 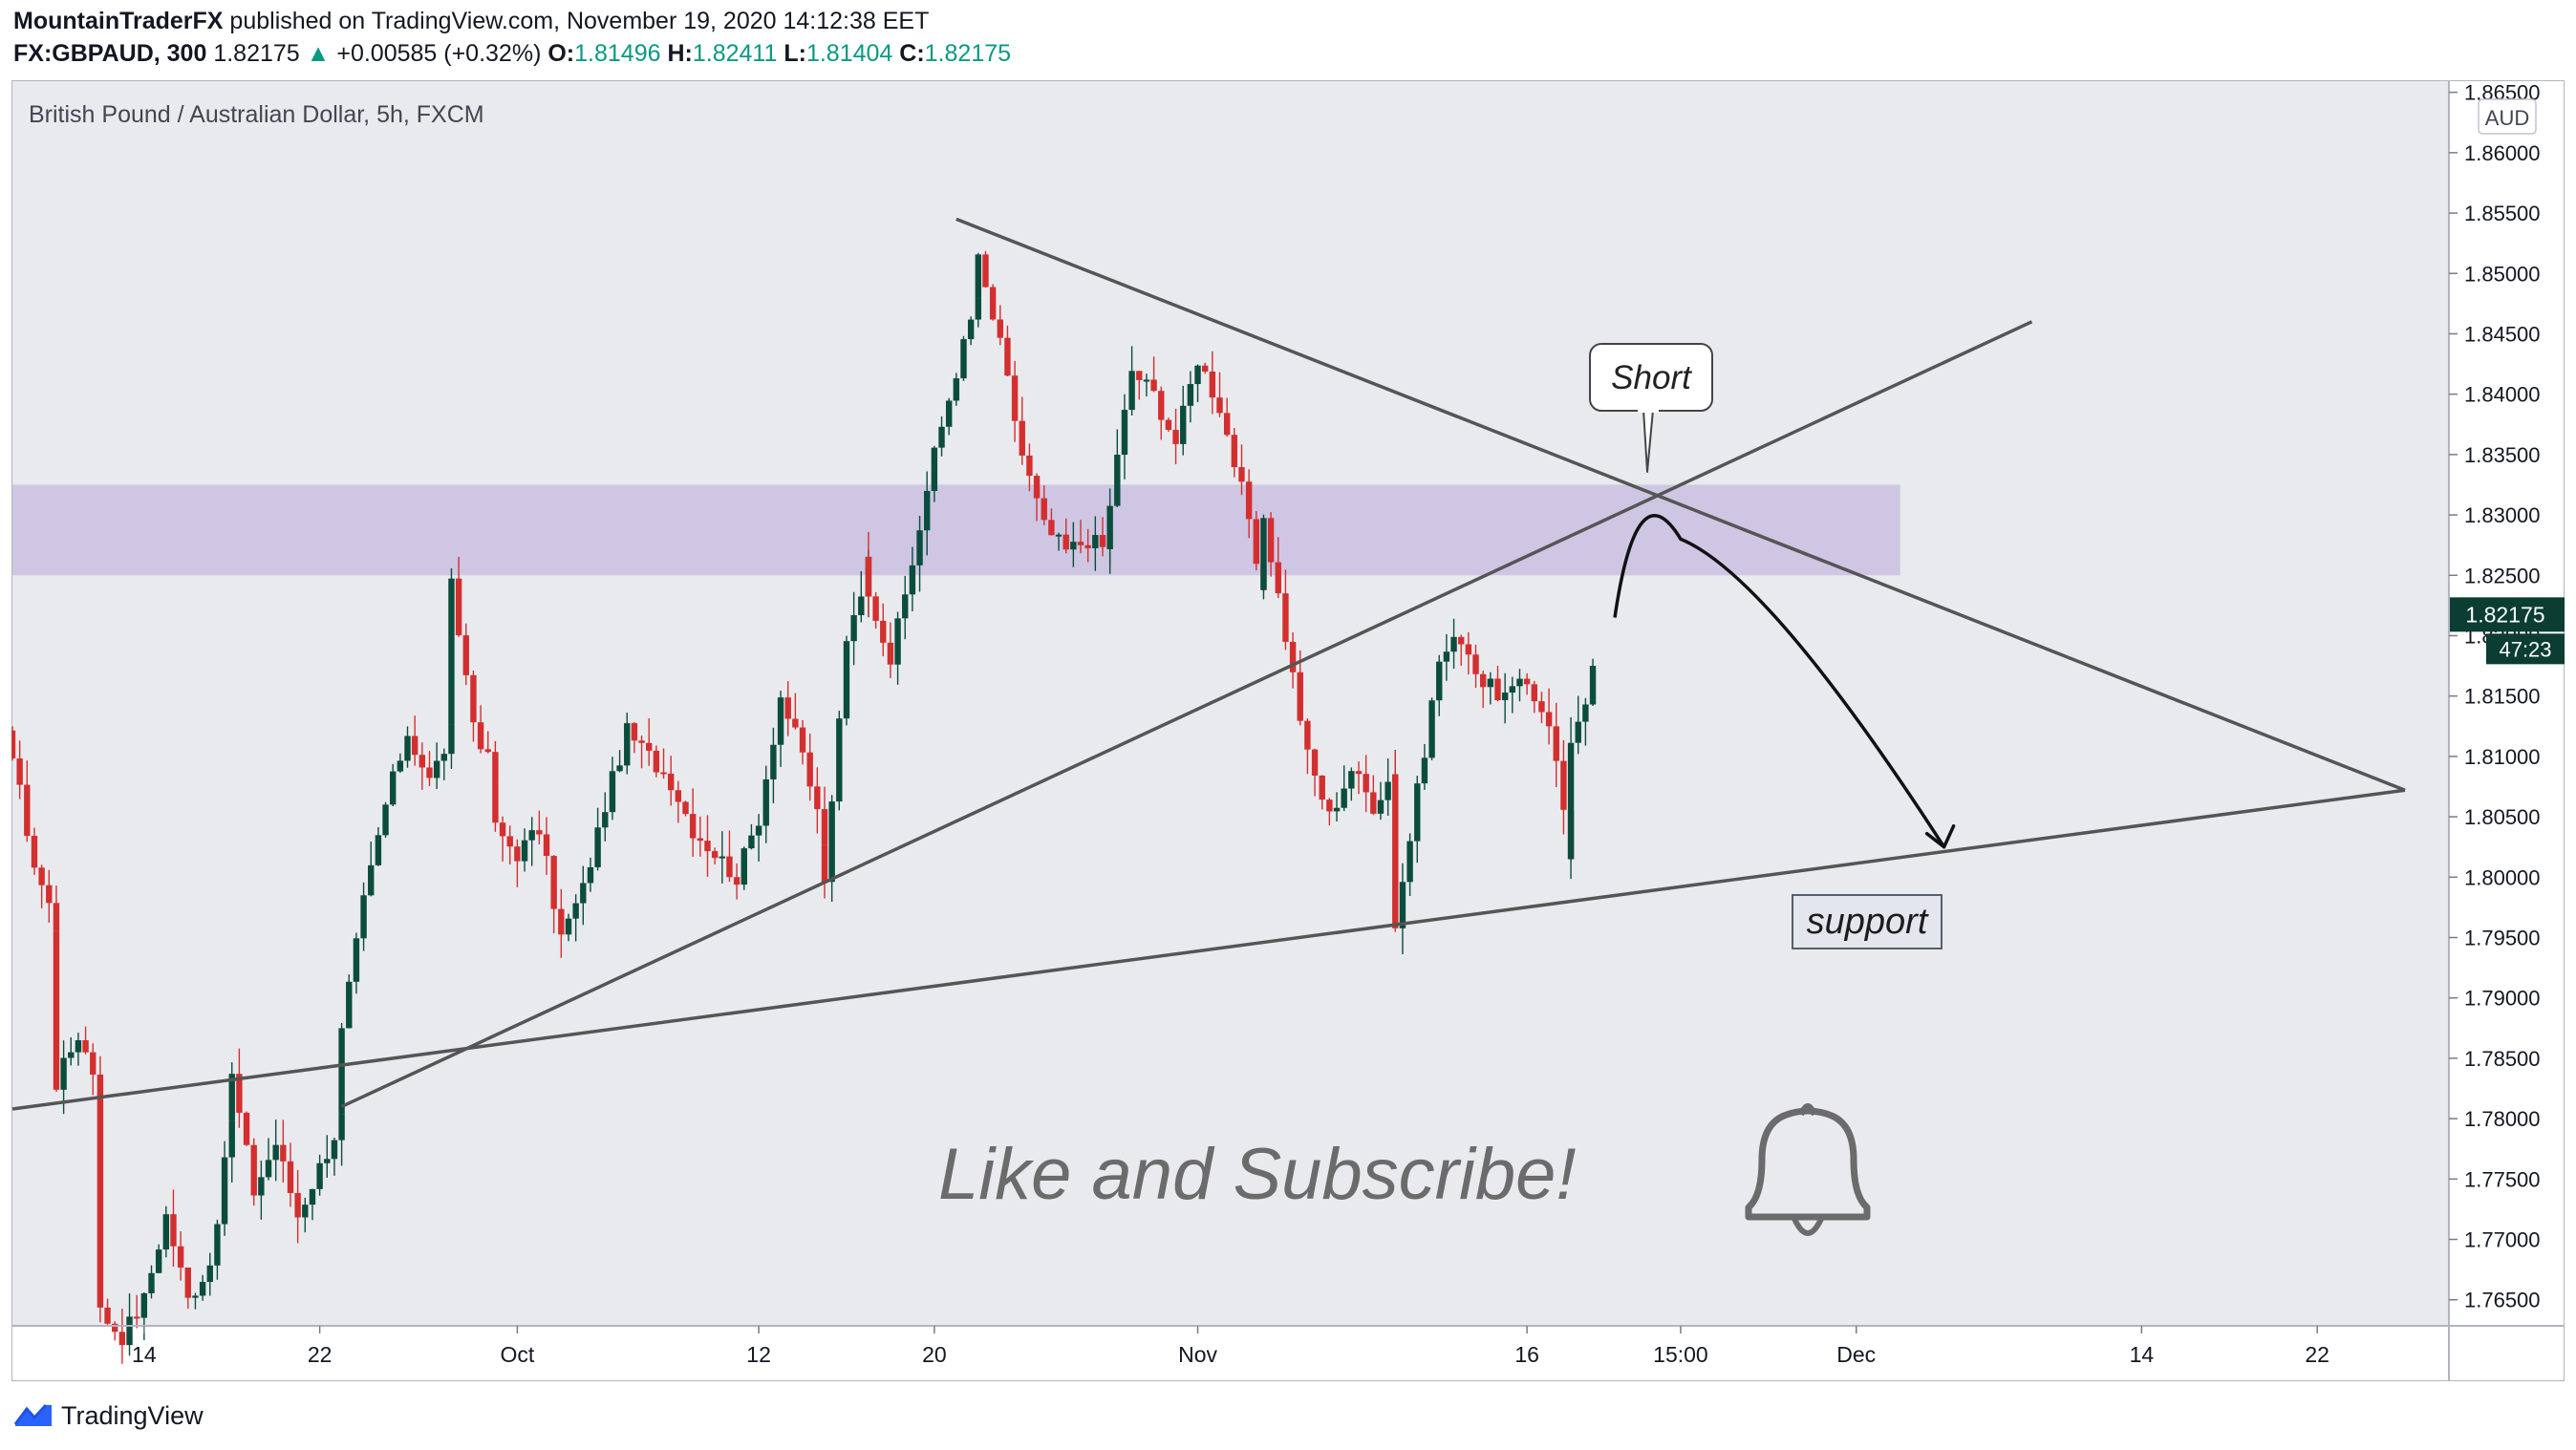 I want to click on y-tick-label: 1.78000, so click(x=2502, y=1119).